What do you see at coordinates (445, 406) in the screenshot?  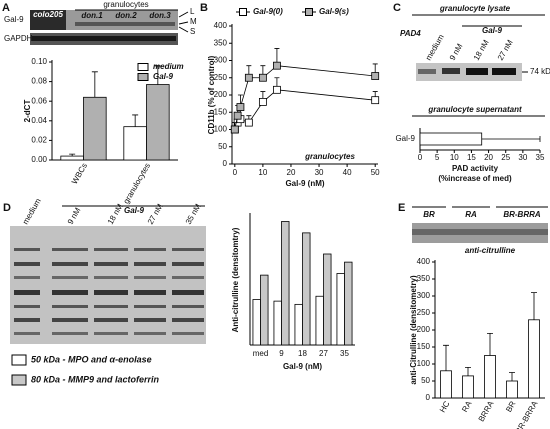 I see `x-tick-label: HC` at bounding box center [445, 406].